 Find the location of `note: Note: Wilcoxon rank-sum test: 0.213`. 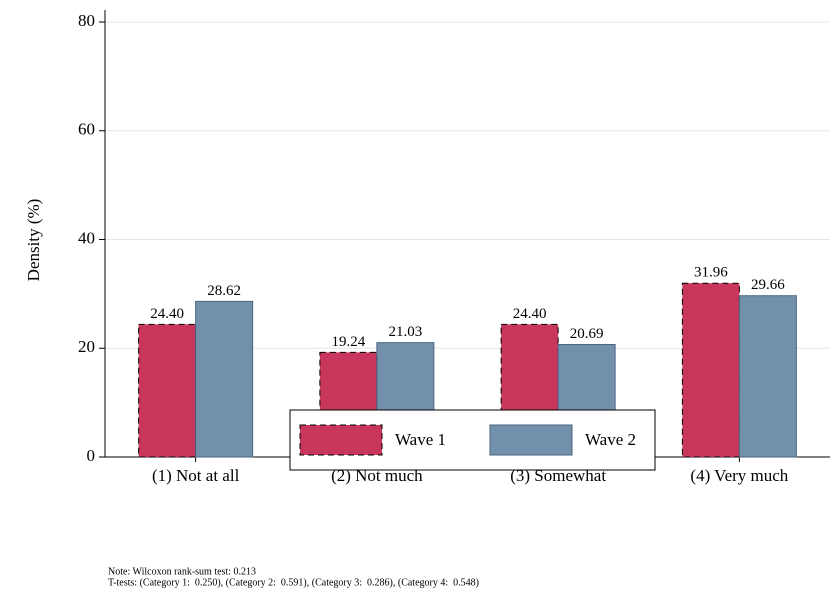

note: Note: Wilcoxon rank-sum test: 0.213 is located at coordinates (182, 571).